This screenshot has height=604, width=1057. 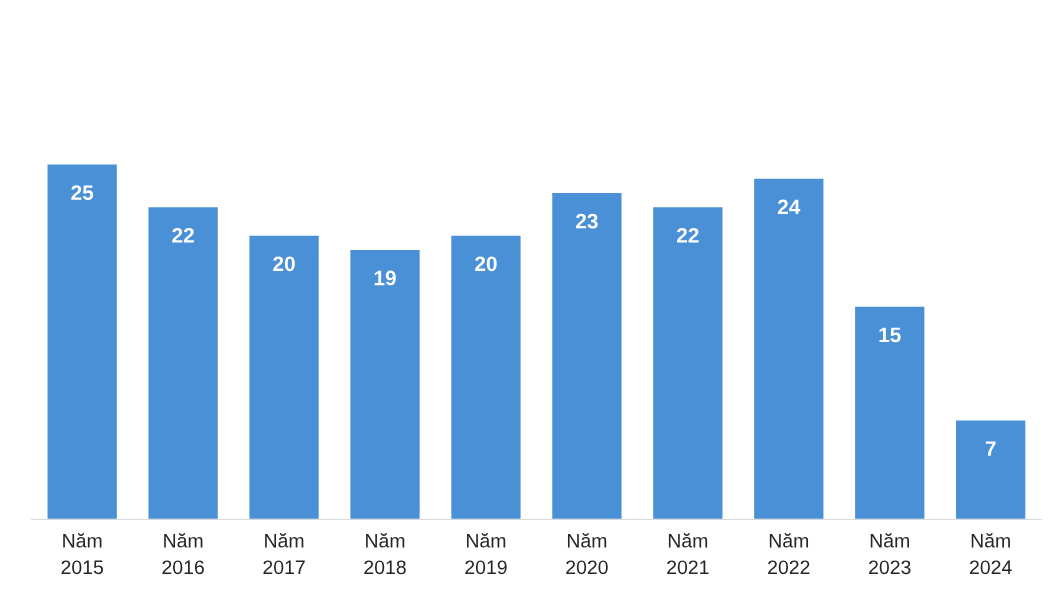 What do you see at coordinates (789, 207) in the screenshot?
I see `data-label: 24` at bounding box center [789, 207].